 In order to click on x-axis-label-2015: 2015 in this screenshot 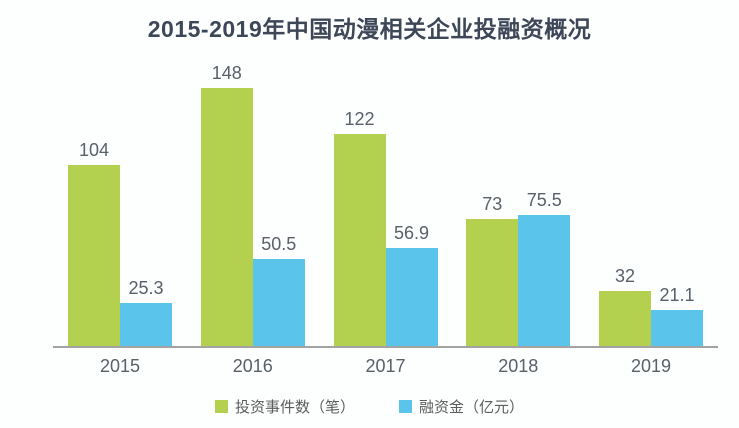, I will do `click(120, 366)`.